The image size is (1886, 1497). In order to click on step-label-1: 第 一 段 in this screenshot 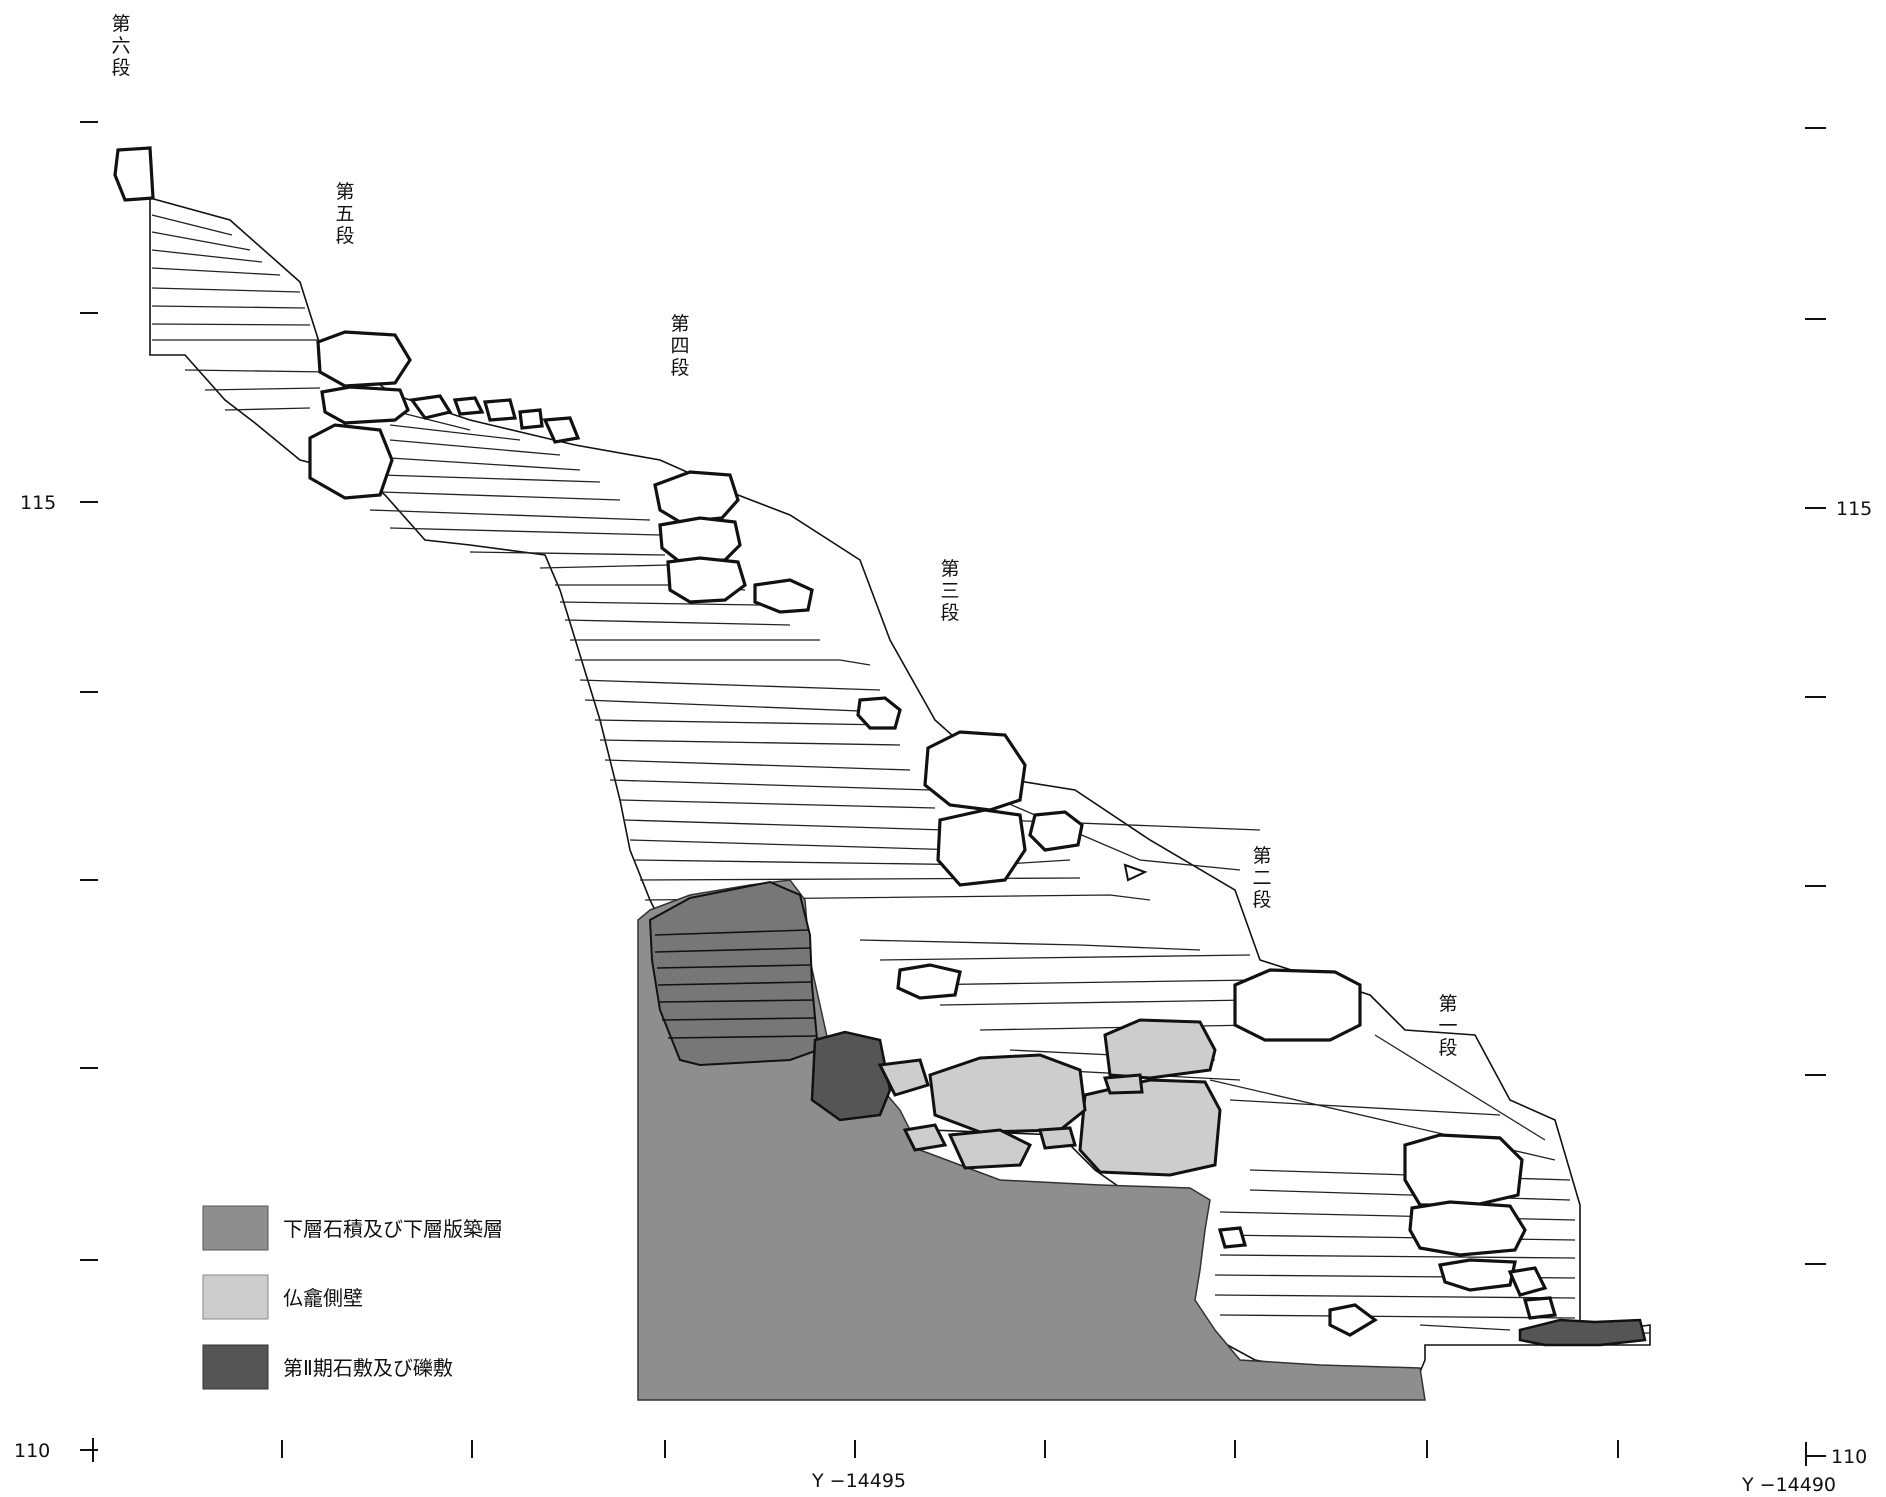, I will do `click(1447, 1026)`.